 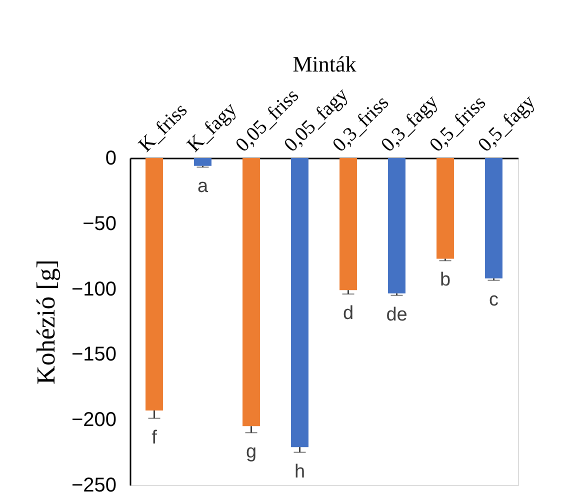 What do you see at coordinates (155, 437) in the screenshot?
I see `annotation: f` at bounding box center [155, 437].